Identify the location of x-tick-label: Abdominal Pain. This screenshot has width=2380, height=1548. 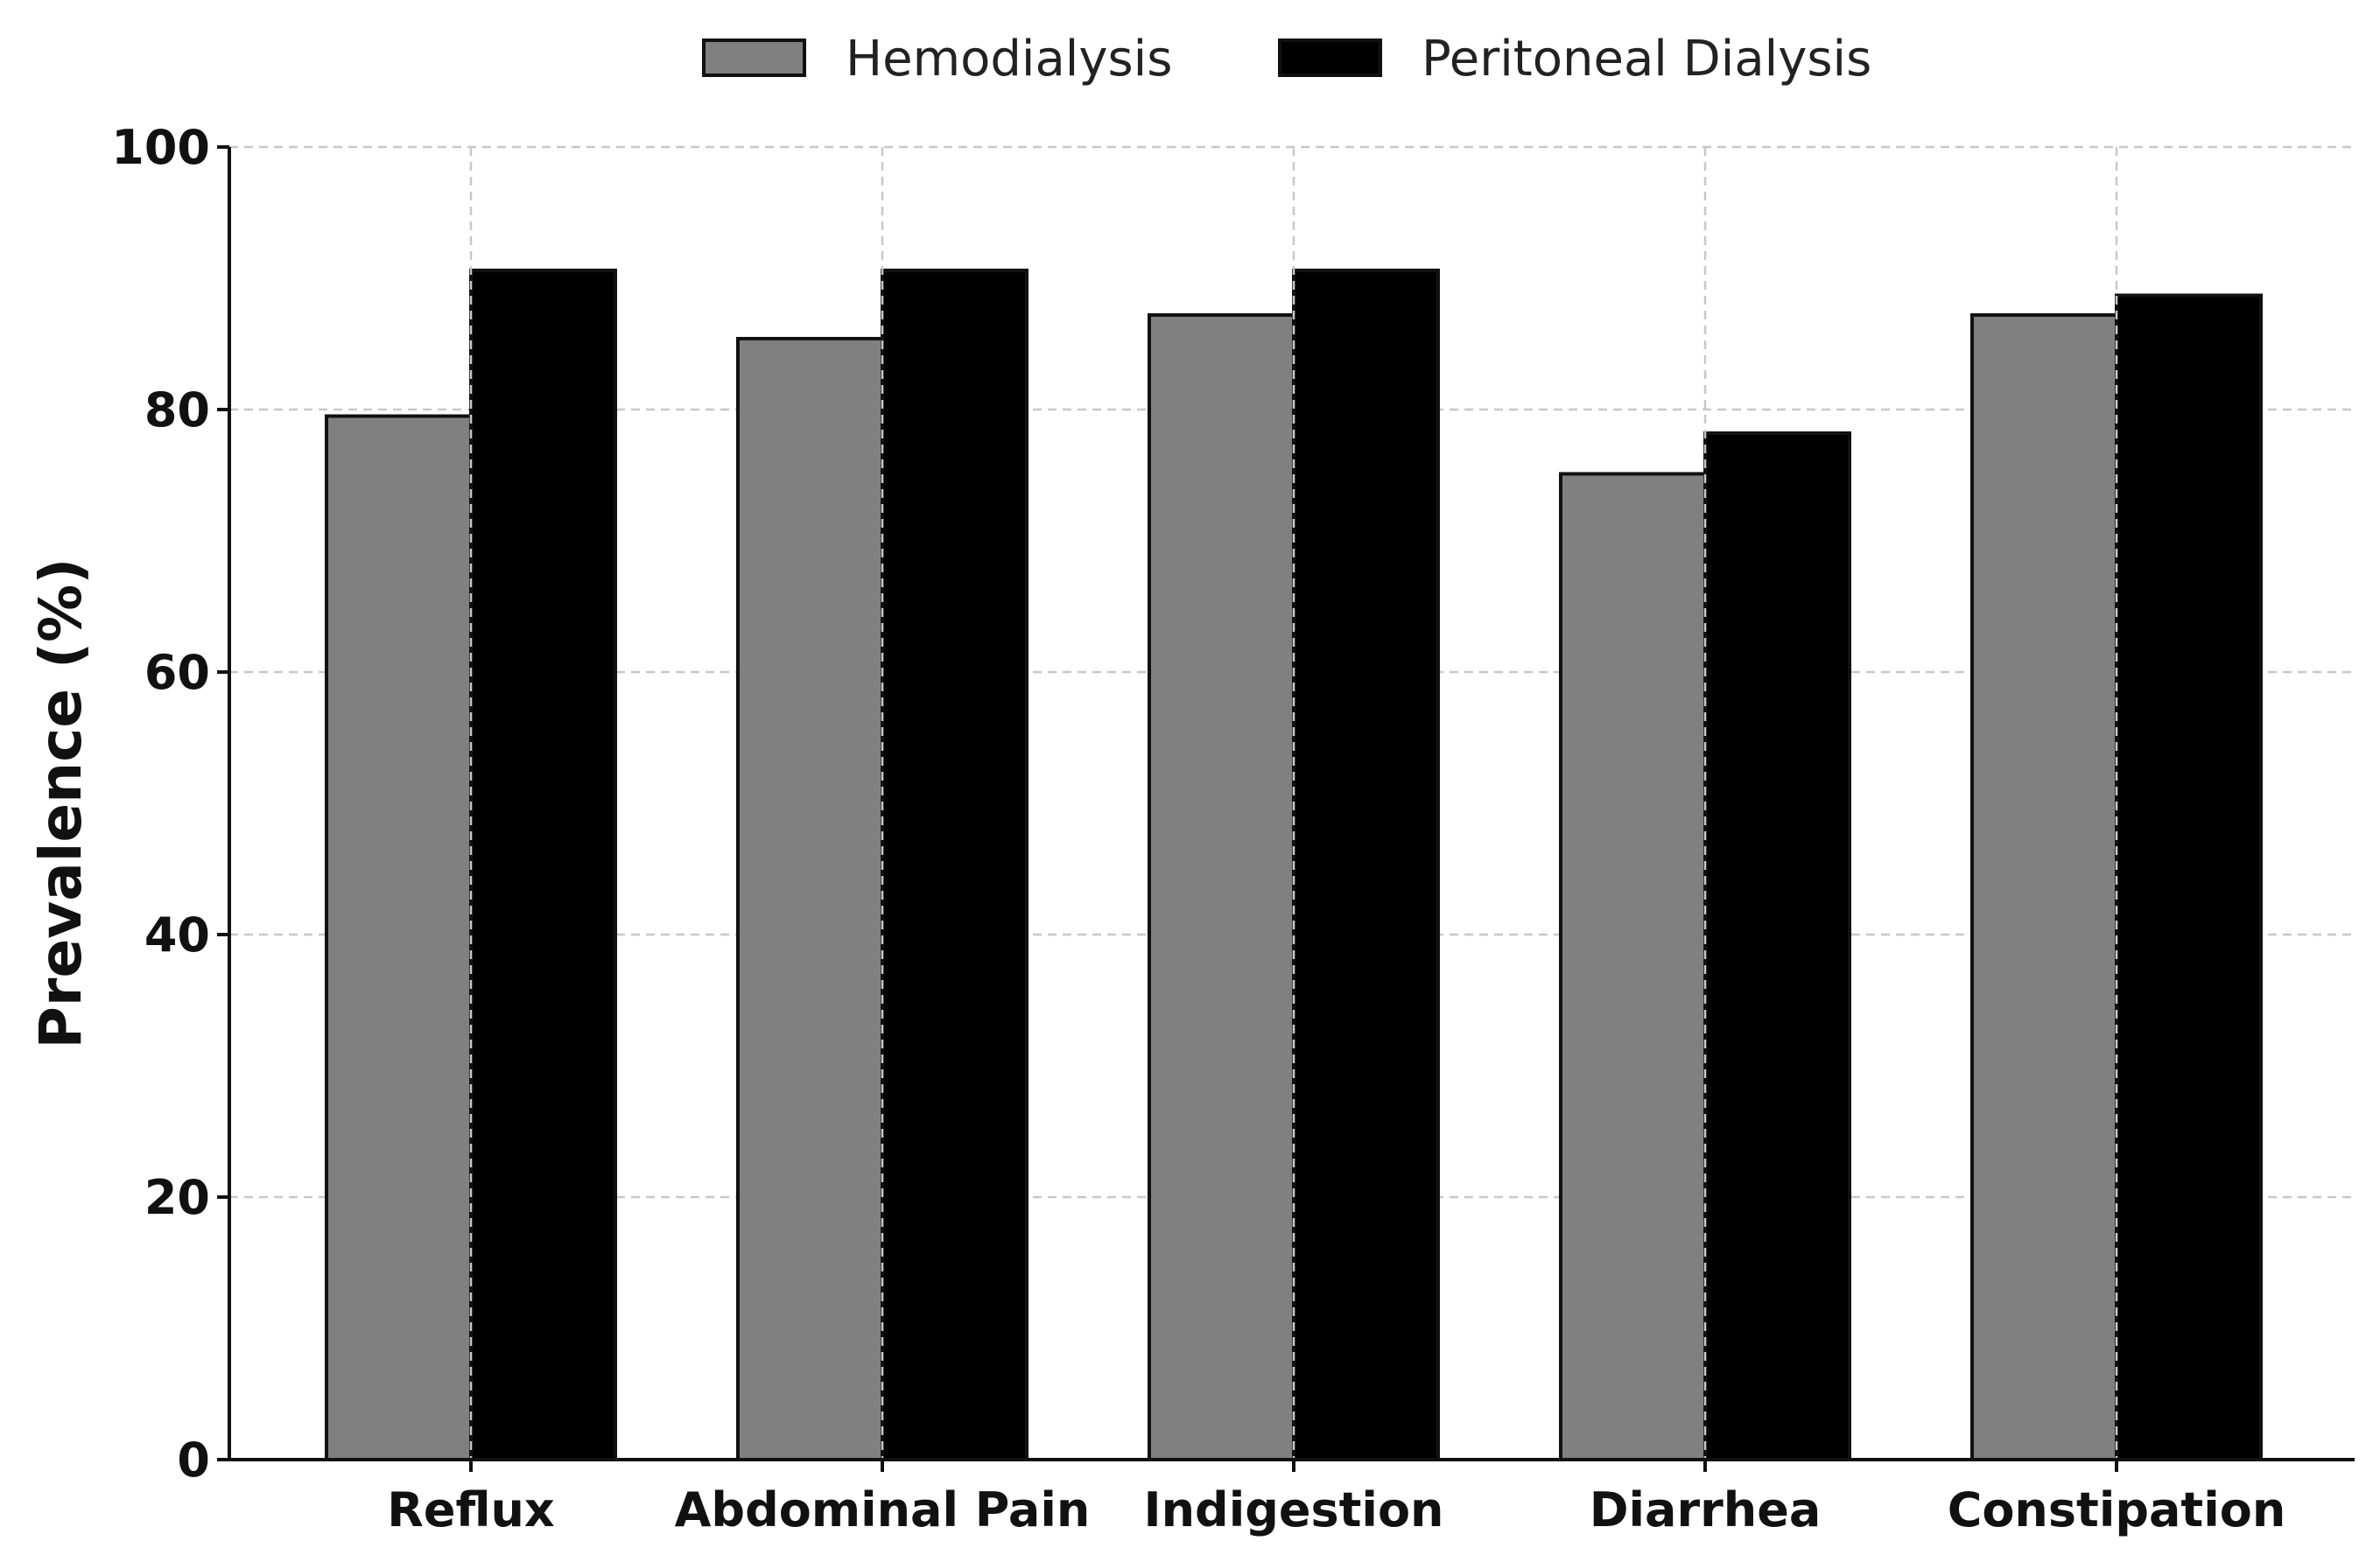
(883, 1509).